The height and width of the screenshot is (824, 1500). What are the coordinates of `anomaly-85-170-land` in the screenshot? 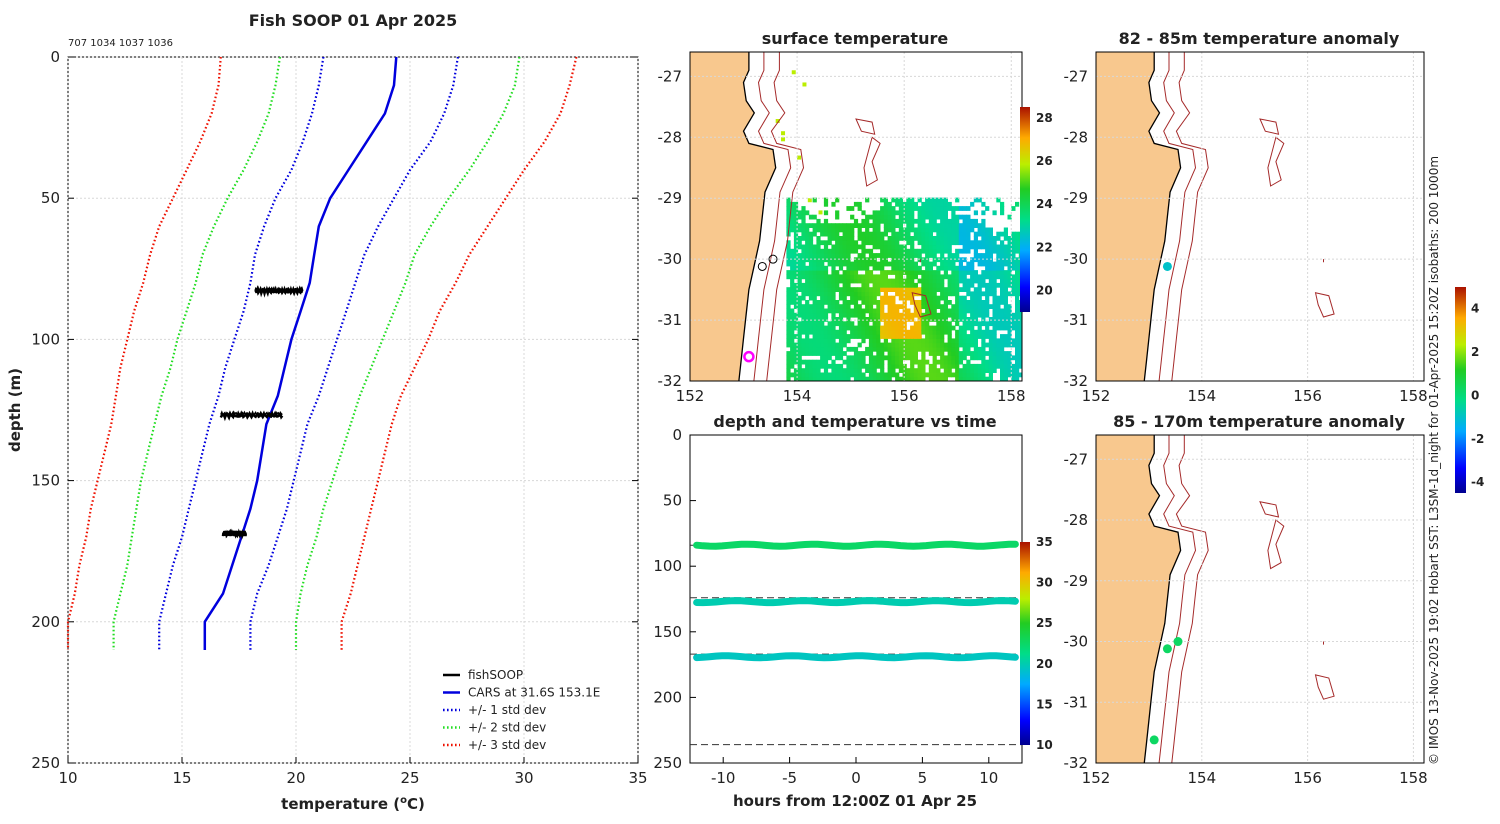 It's located at (1139, 599).